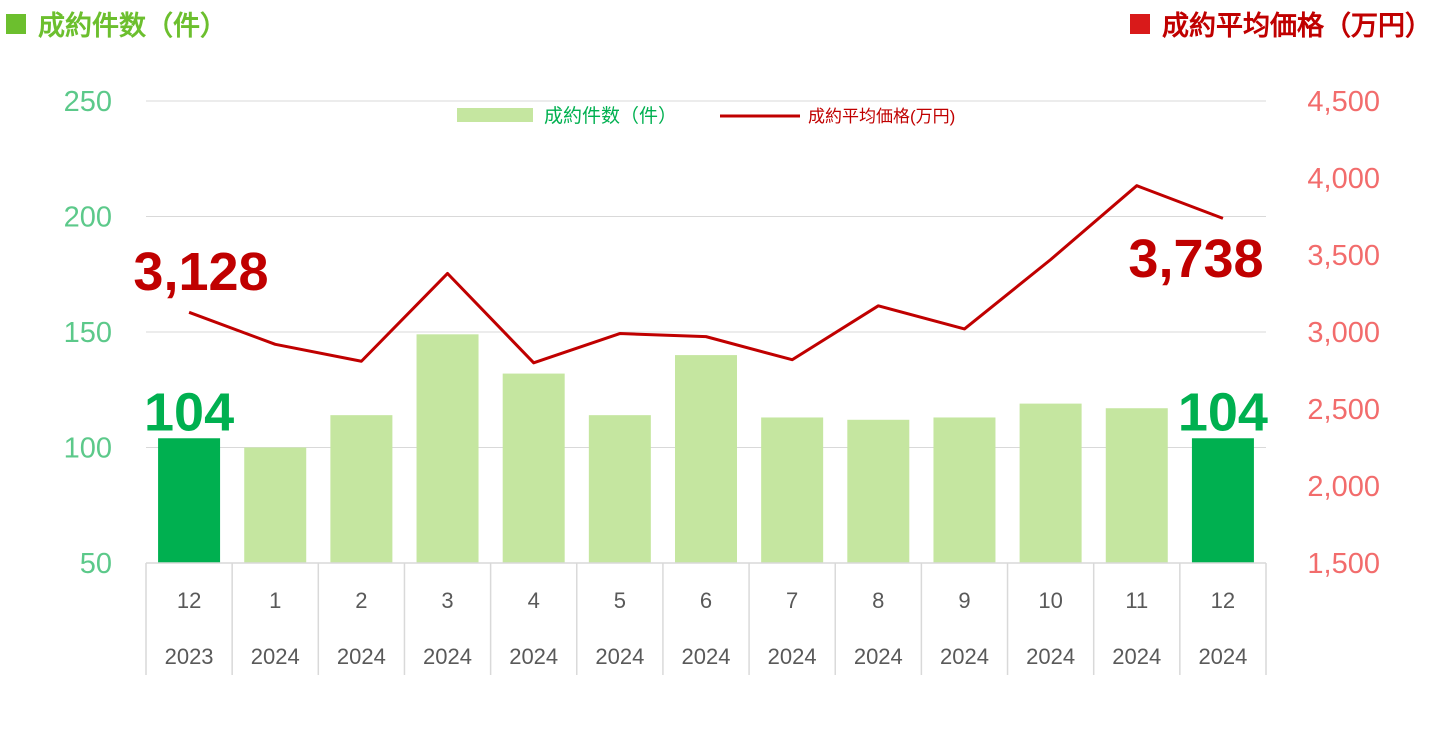 Image resolution: width=1440 pixels, height=738 pixels. Describe the element at coordinates (200, 272) in the screenshot. I see `first-price-label: 3,128` at that location.